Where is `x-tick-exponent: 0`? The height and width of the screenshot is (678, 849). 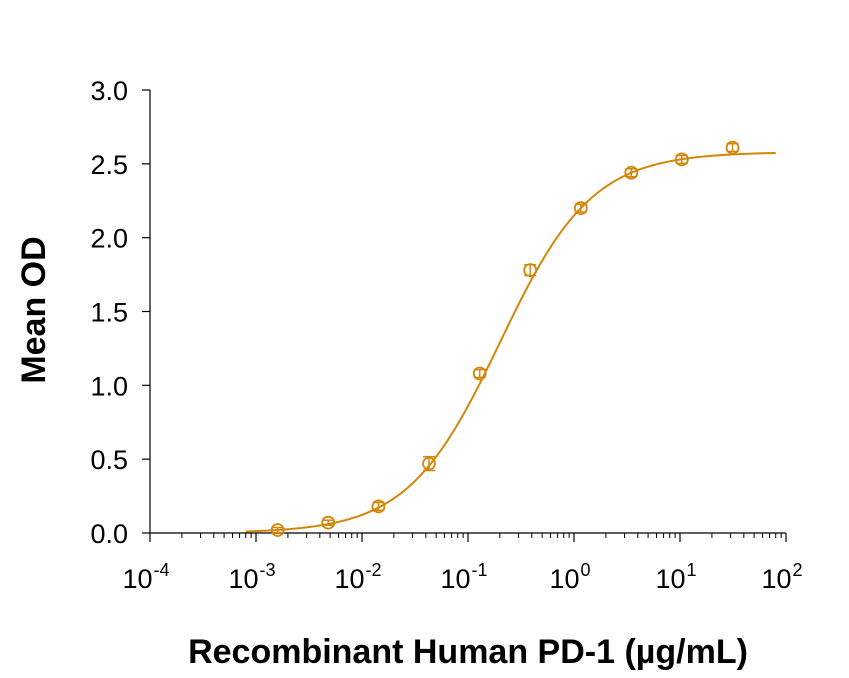 x-tick-exponent: 0 is located at coordinates (586, 570).